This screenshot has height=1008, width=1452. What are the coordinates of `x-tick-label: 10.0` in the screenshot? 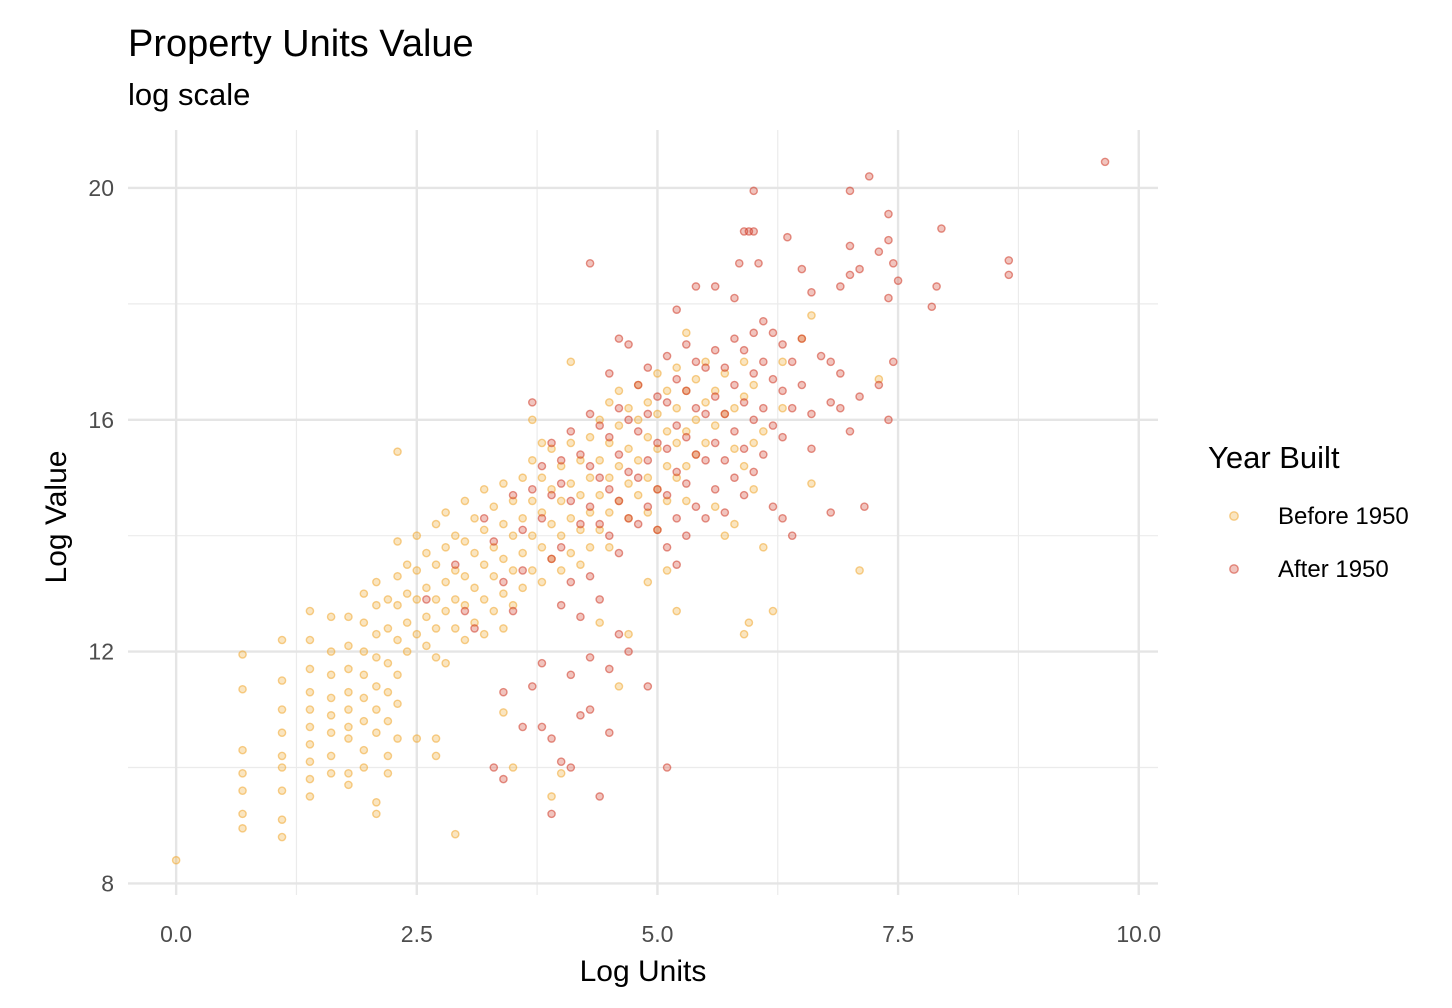 It's located at (1138, 934).